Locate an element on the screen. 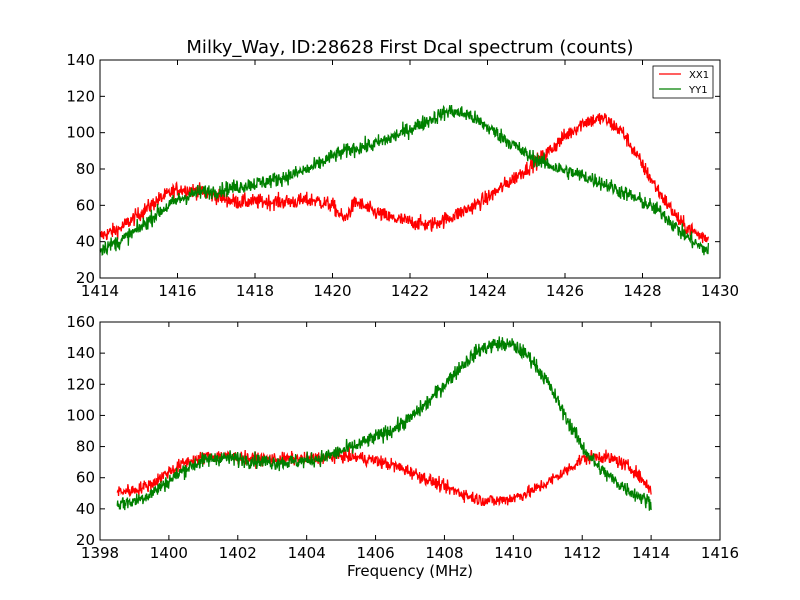 This screenshot has width=800, height=600. bottom-x-tick-label: 1402 is located at coordinates (238, 553).